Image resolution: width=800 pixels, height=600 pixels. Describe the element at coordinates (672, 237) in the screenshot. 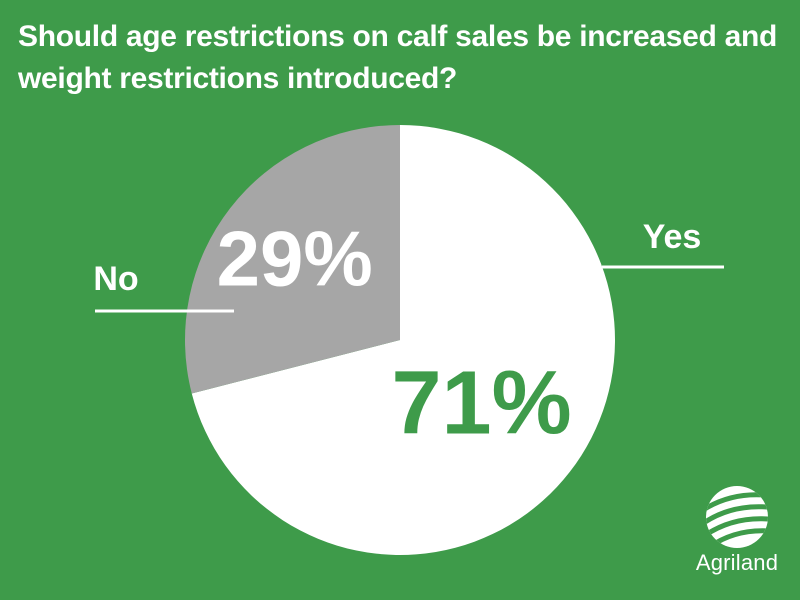

I see `category-label-yes: Yes` at that location.